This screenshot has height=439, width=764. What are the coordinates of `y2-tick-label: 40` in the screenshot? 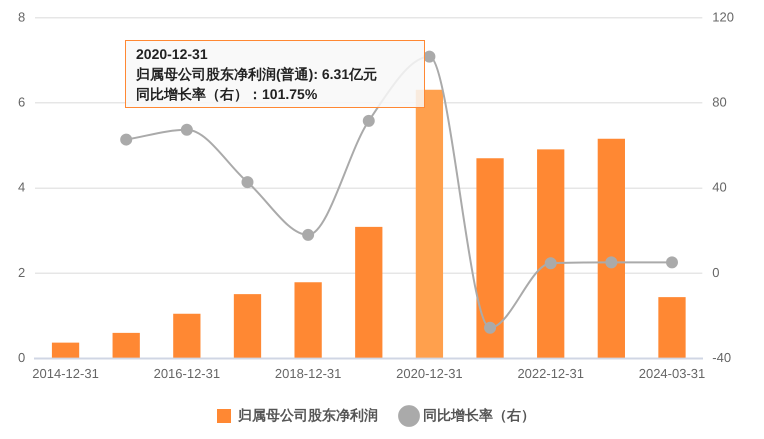 It's located at (719, 187).